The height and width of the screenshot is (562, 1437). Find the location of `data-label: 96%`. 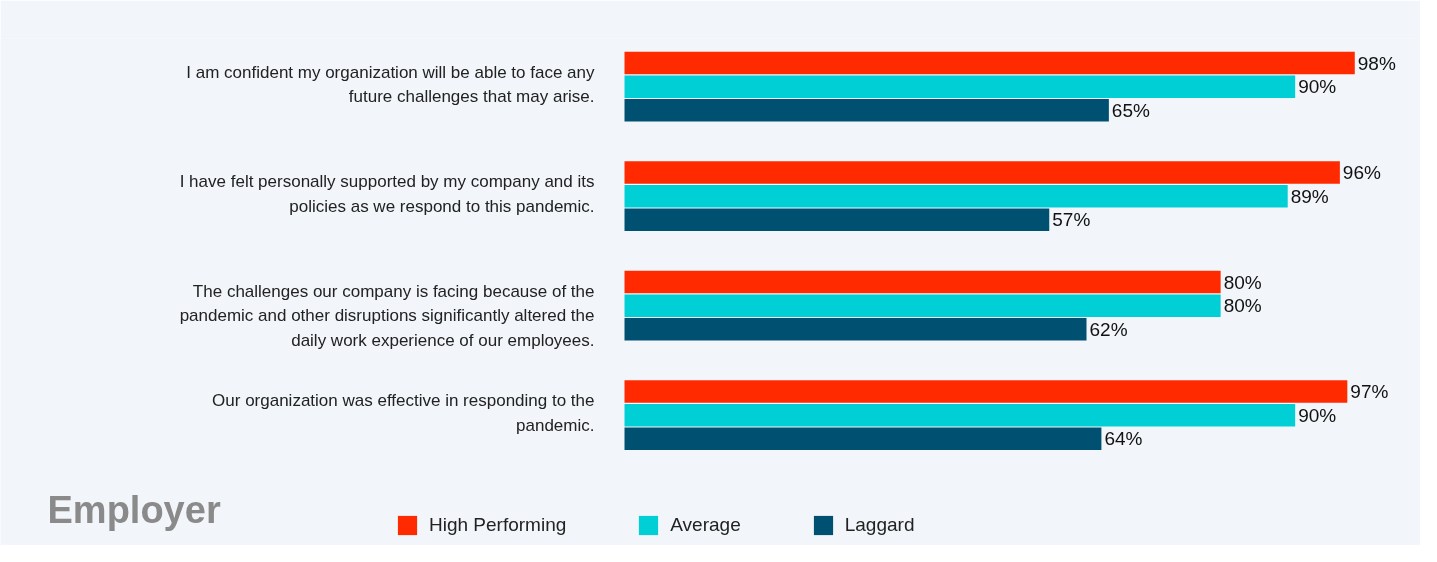

data-label: 96% is located at coordinates (1362, 173).